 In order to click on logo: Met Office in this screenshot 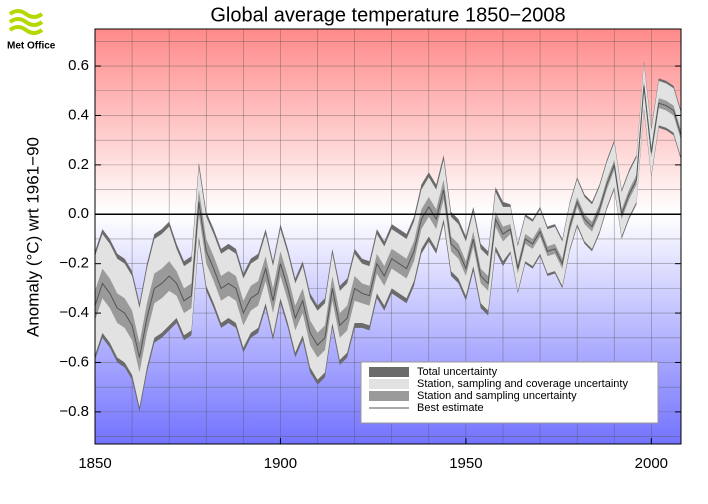, I will do `click(31, 30)`.